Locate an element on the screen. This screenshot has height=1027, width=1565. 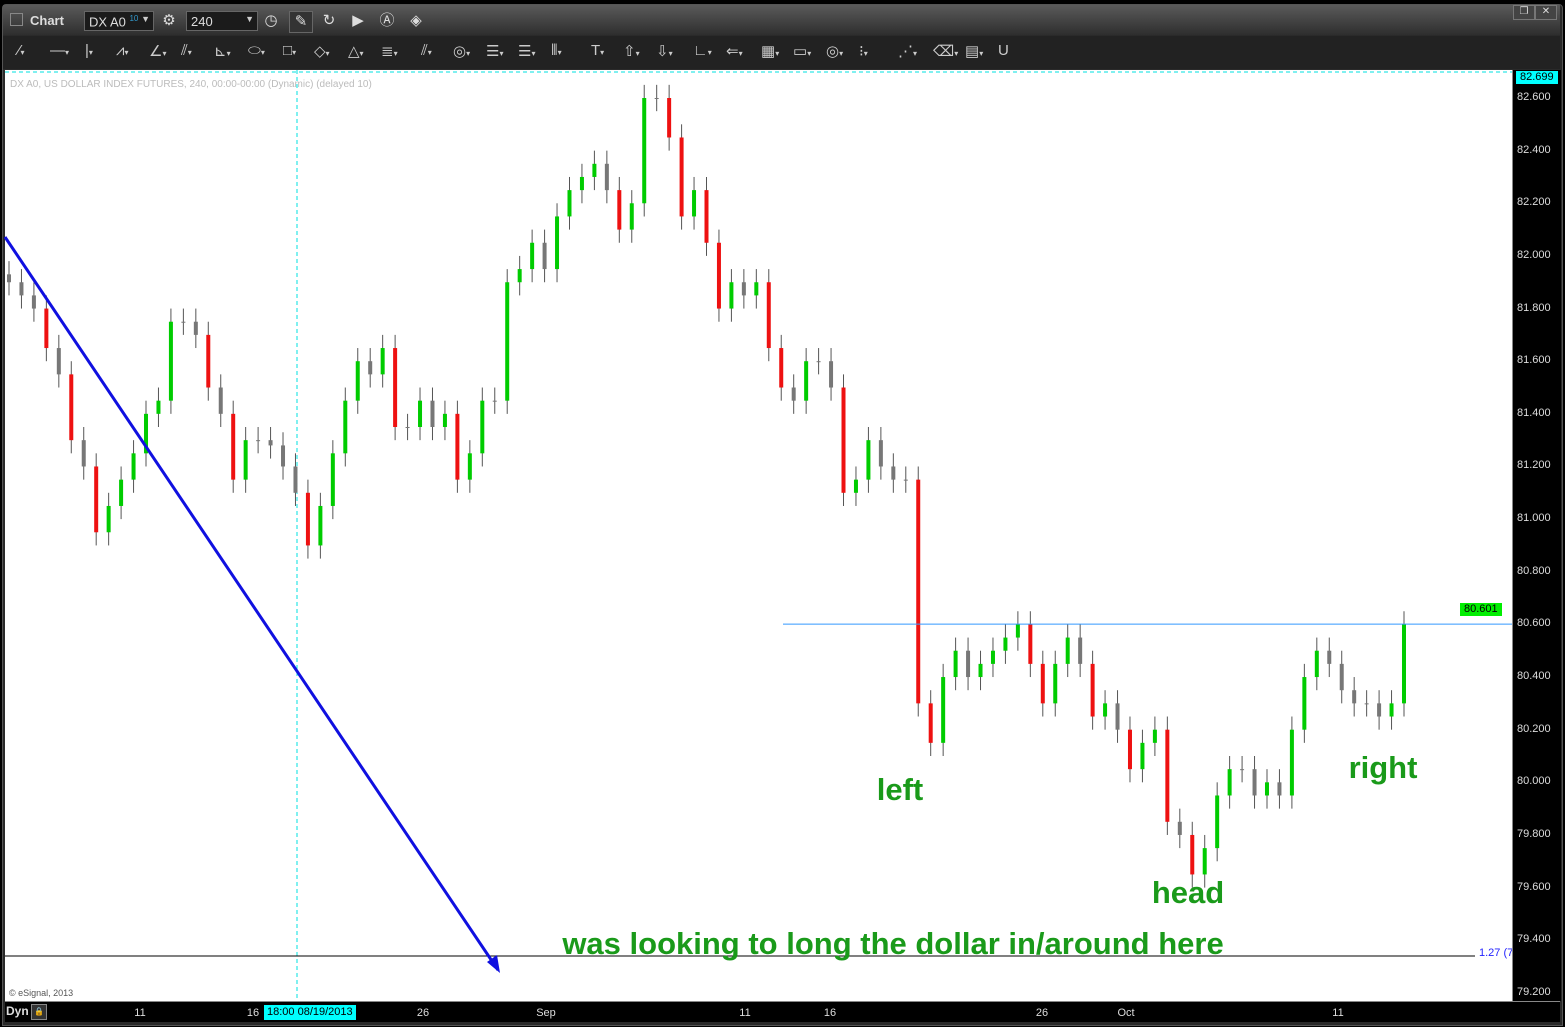
last-price-tag: 80.601 is located at coordinates (1481, 609).